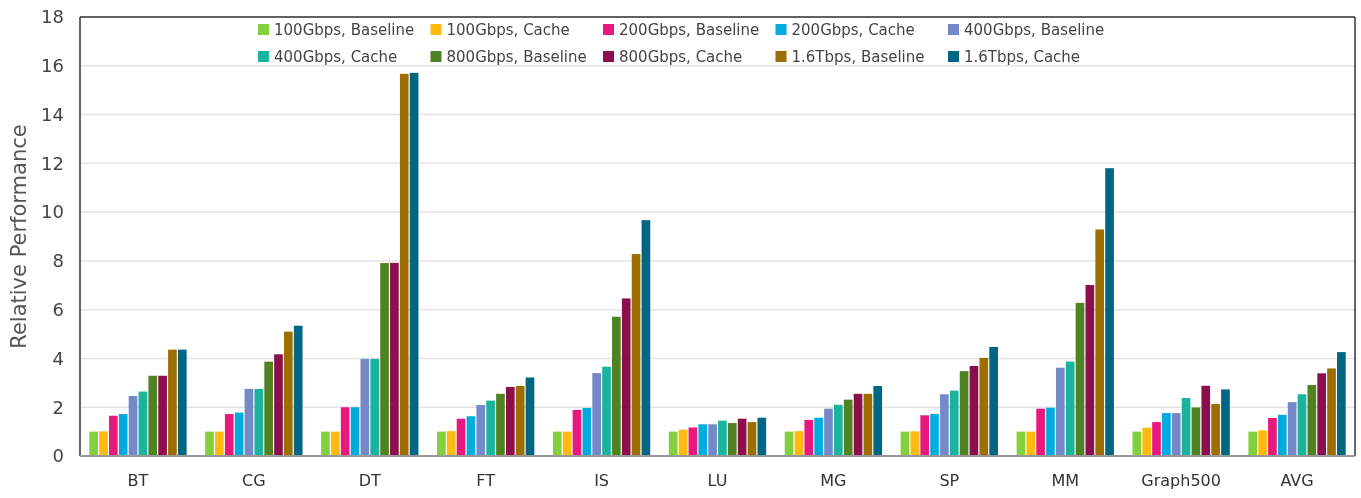 This screenshot has width=1361, height=498. I want to click on y-tick-label: 8, so click(58, 261).